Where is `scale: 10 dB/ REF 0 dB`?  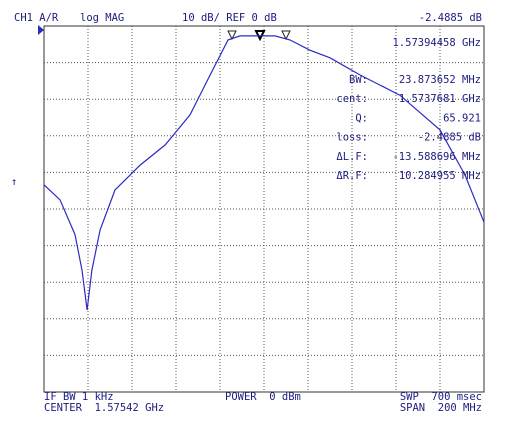
scale: 10 dB/ REF 0 dB is located at coordinates (229, 18).